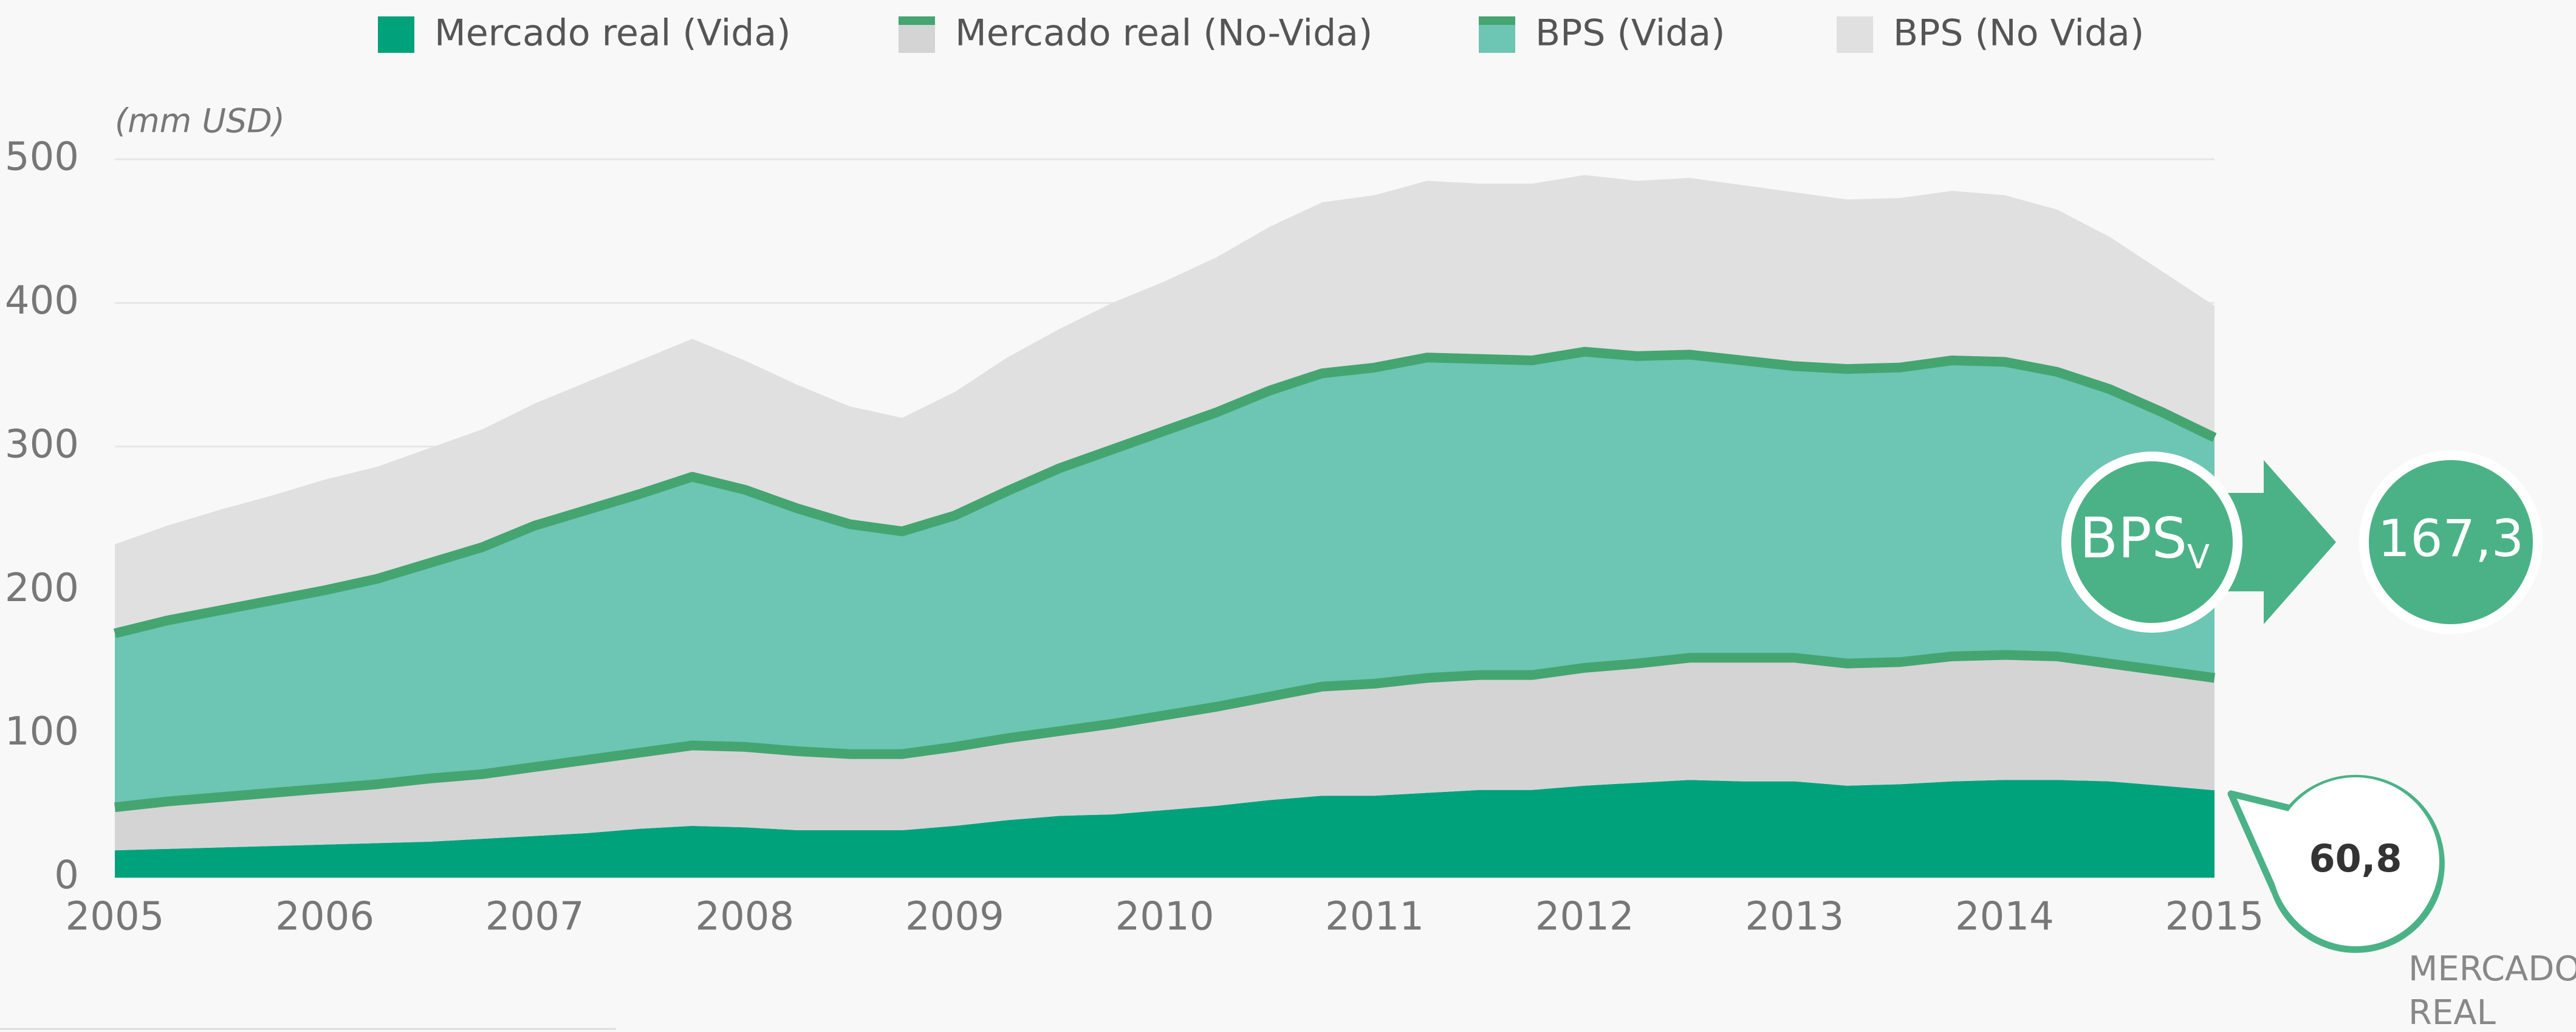 The width and height of the screenshot is (2576, 1032). Describe the element at coordinates (66, 875) in the screenshot. I see `y-tick-label: 0` at that location.